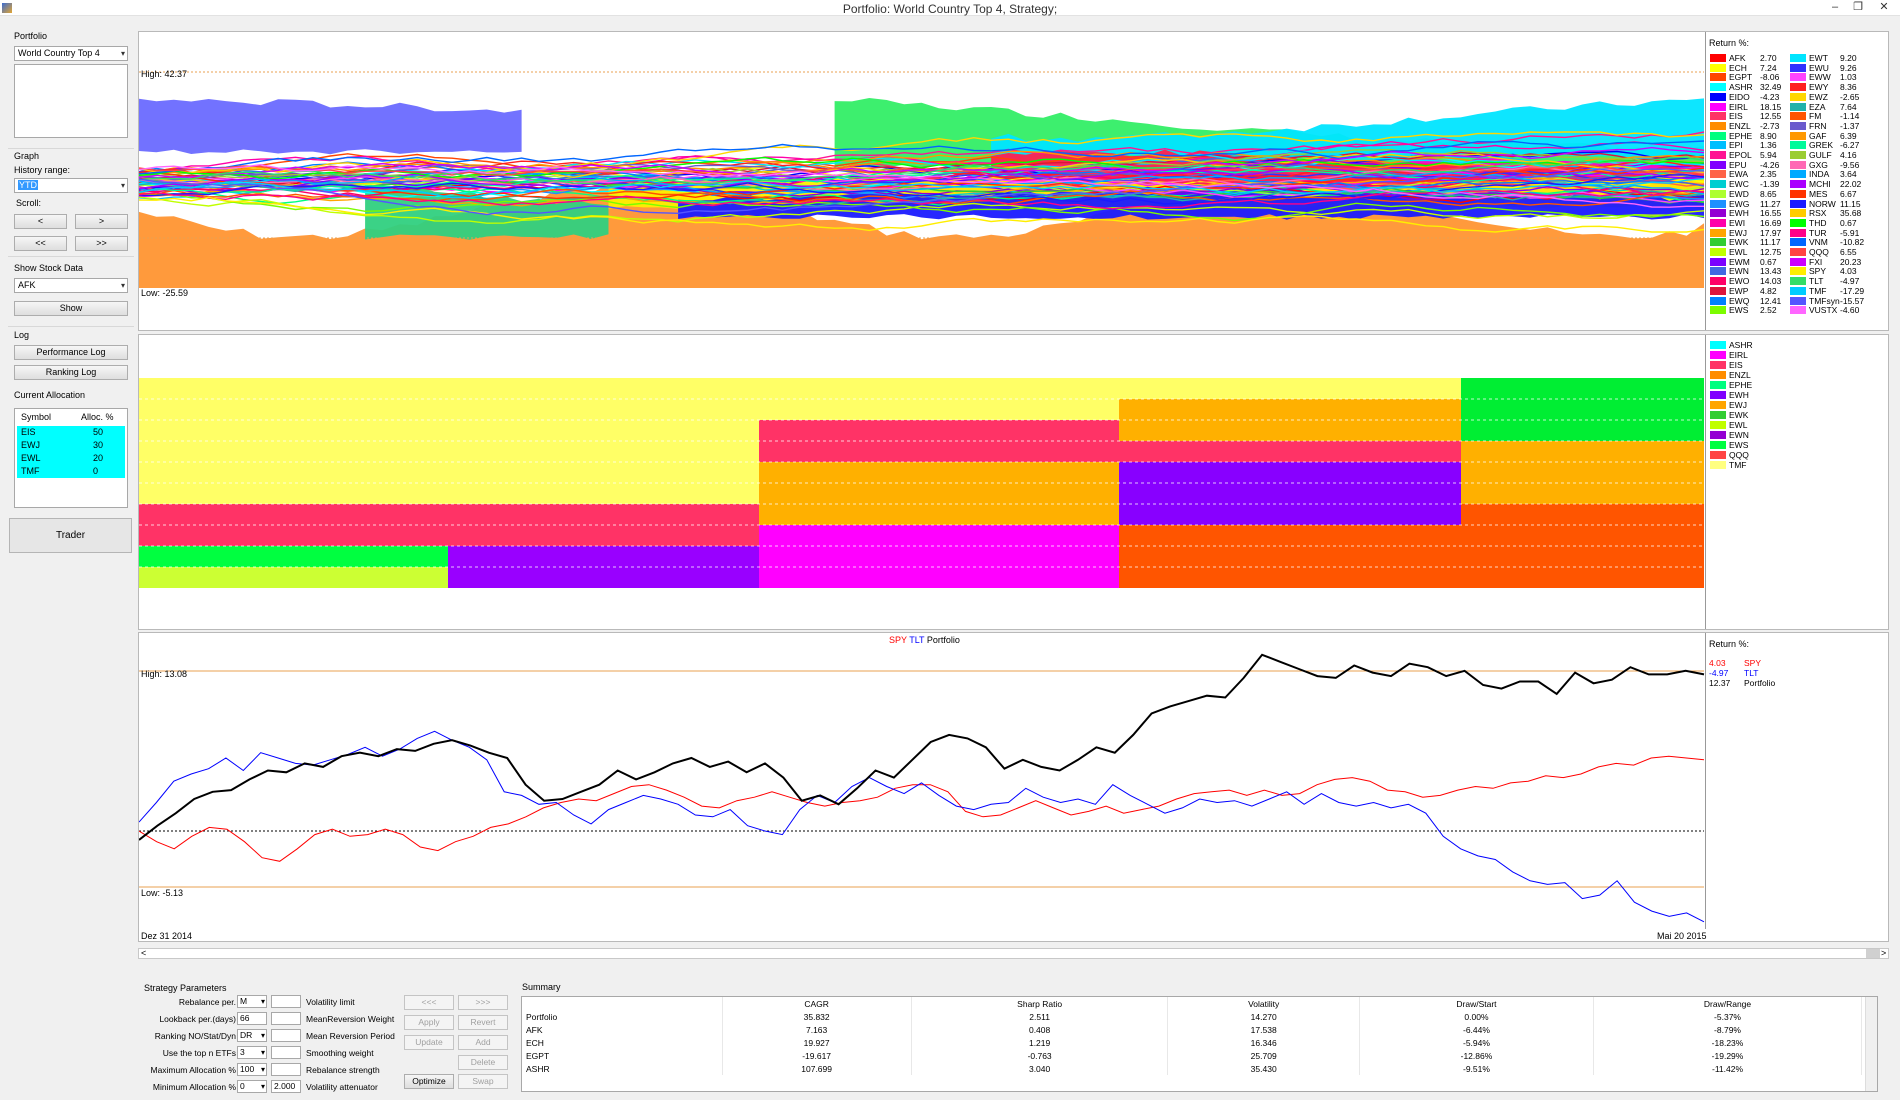 The image size is (1900, 1100). What do you see at coordinates (71, 53) in the screenshot?
I see `portfolio-select: World Country Top 4 ▾` at bounding box center [71, 53].